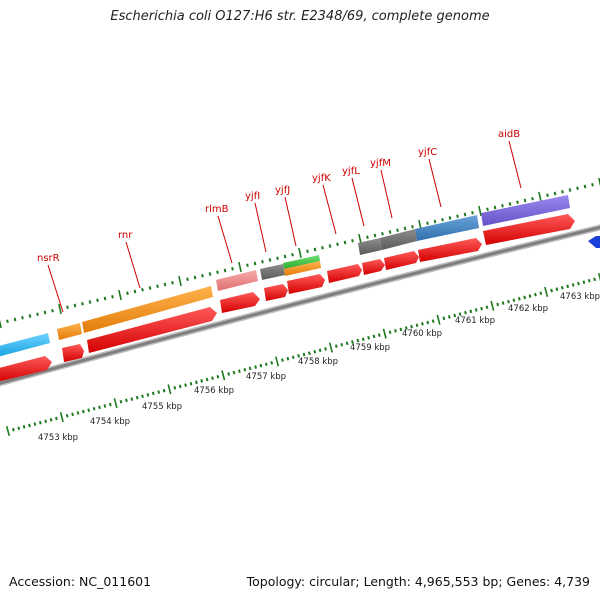 Image resolution: width=600 pixels, height=600 pixels. Describe the element at coordinates (447, 228) in the screenshot. I see `gene-bar-yjfC` at that location.